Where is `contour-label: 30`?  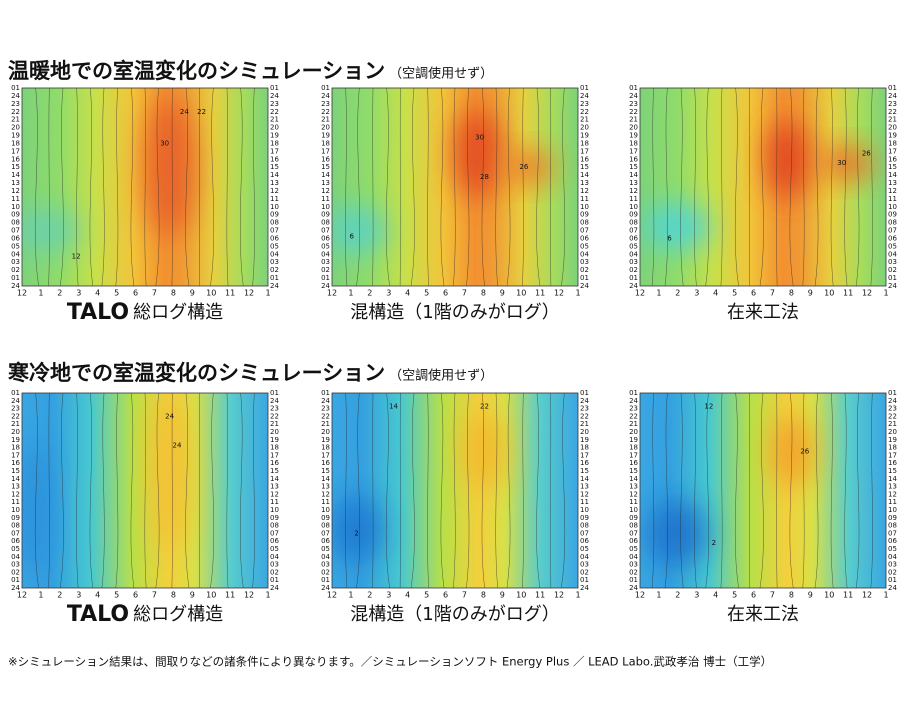 contour-label: 30 is located at coordinates (164, 143).